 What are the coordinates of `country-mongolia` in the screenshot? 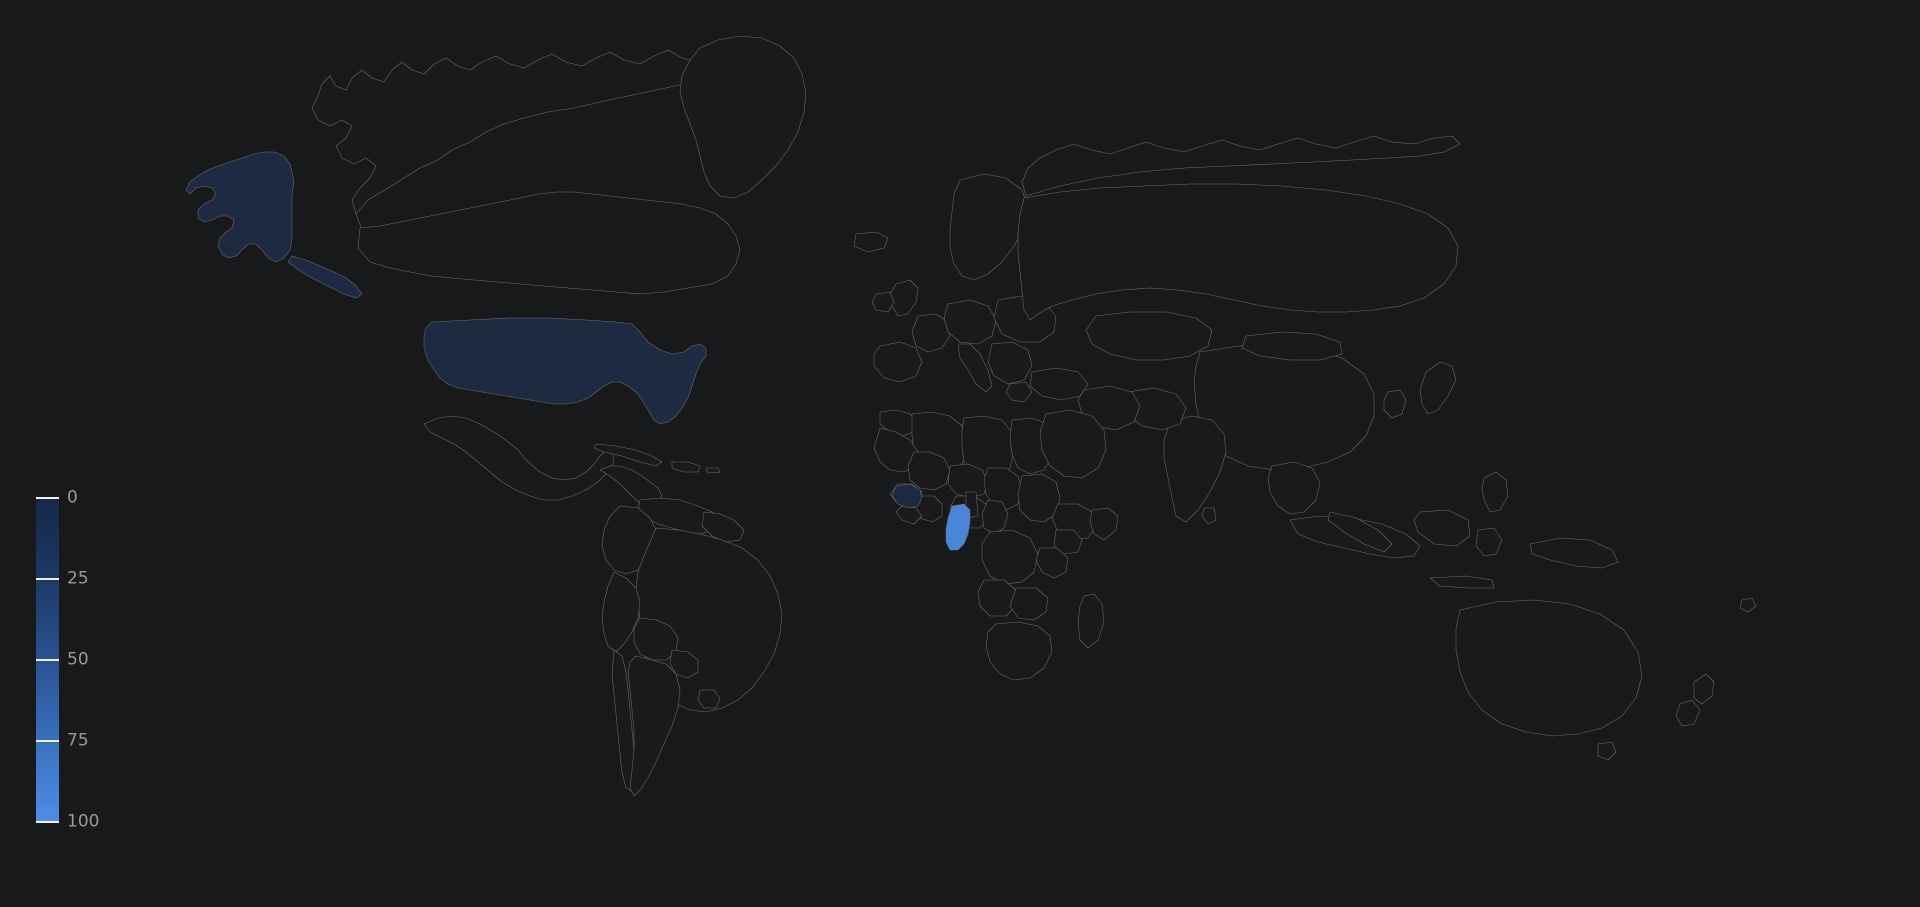 It's located at (1292, 346).